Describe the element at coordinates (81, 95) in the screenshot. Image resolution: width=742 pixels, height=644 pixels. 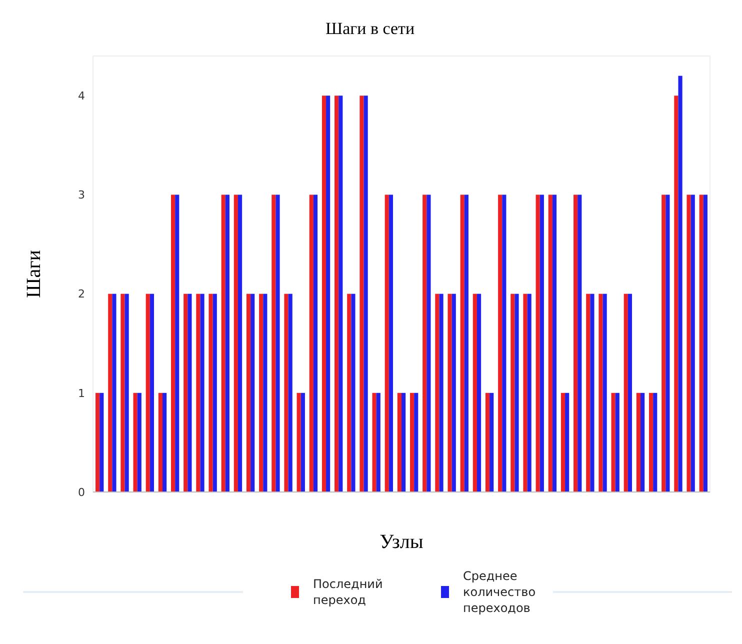
I see `y-tick-label: 4` at that location.